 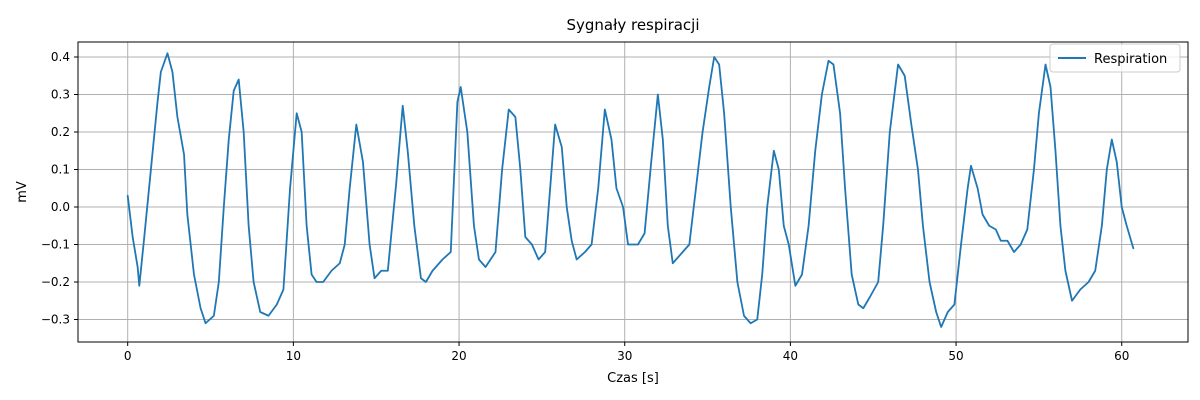 I want to click on x-axis-title: Czas [s], so click(x=633, y=378).